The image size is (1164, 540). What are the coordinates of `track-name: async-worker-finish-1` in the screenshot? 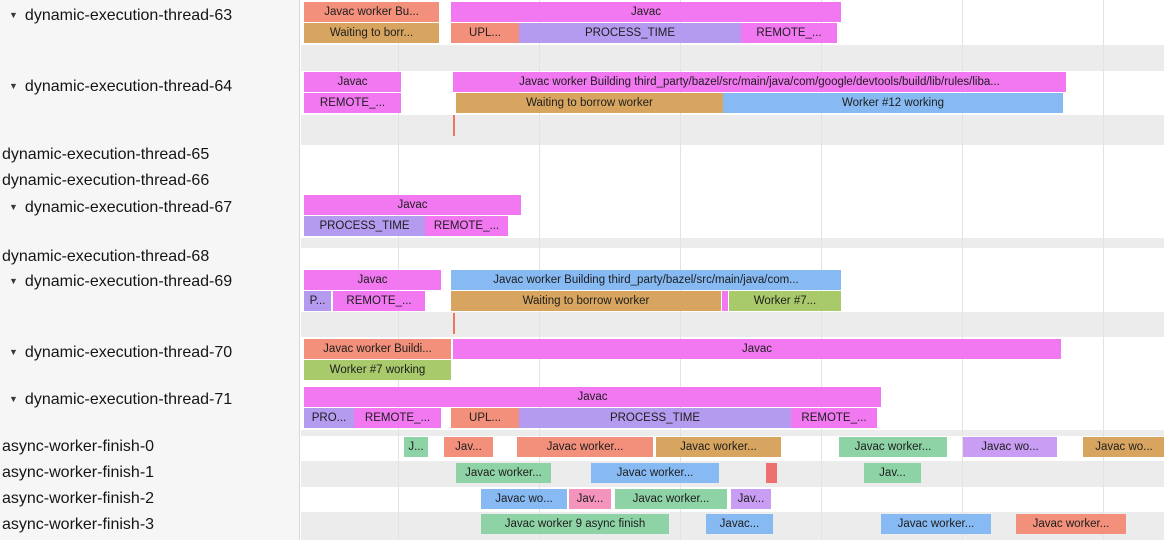 It's located at (78, 472).